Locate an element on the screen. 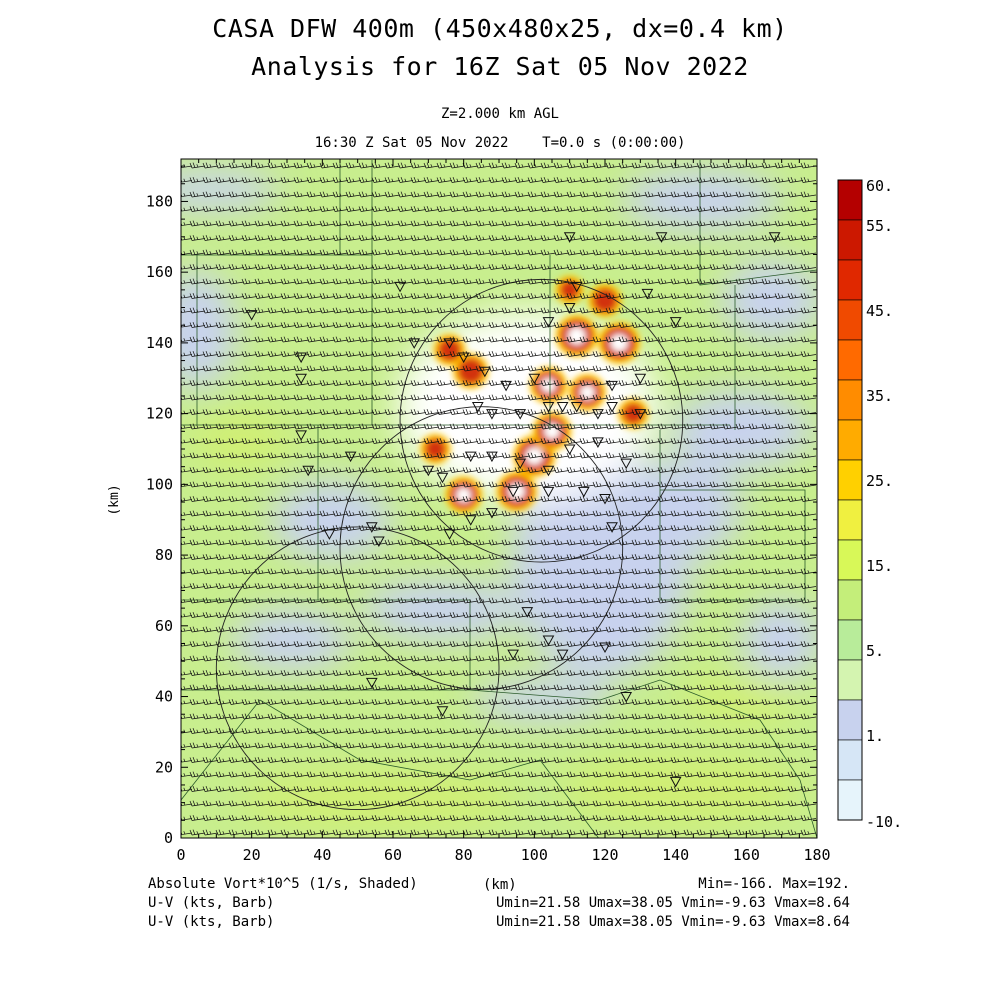  boundary-line is located at coordinates (390, 768).